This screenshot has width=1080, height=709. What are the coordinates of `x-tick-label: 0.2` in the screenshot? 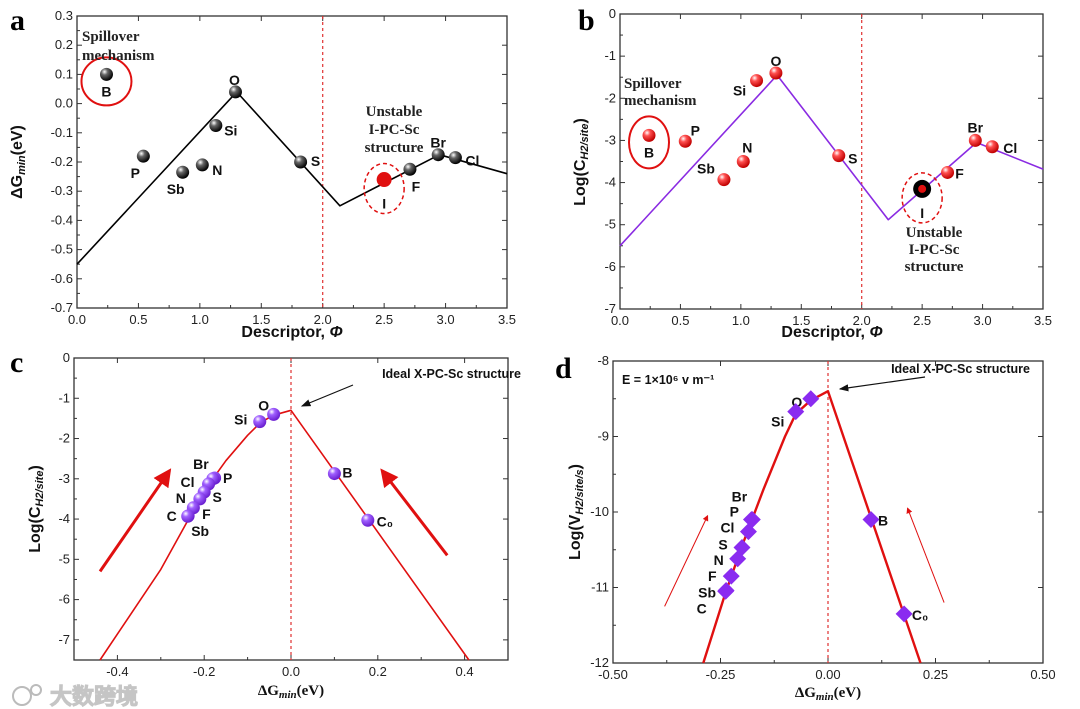 It's located at (378, 671).